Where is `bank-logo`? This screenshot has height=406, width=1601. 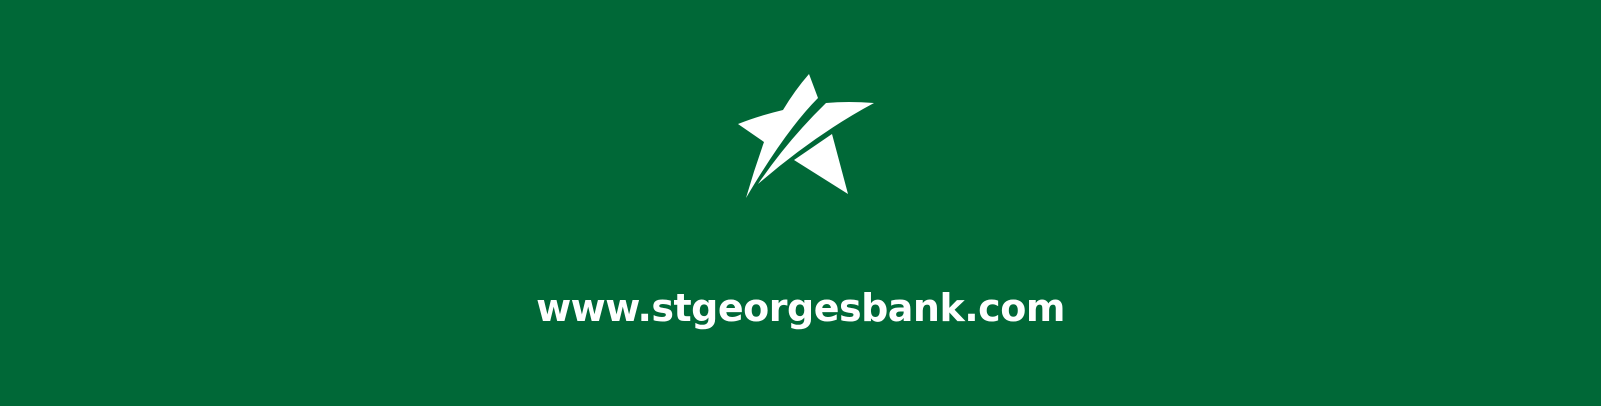
bank-logo is located at coordinates (805, 138).